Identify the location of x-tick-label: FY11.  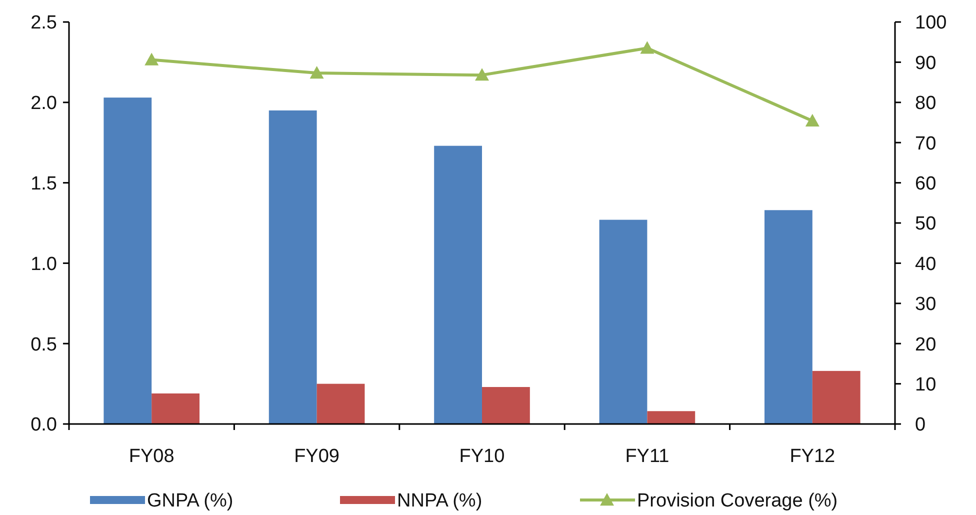
(647, 456).